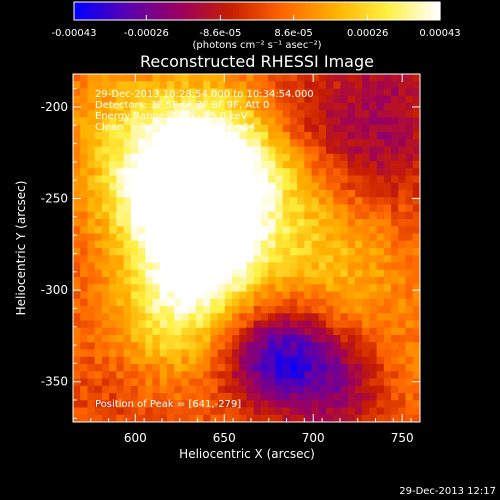 The height and width of the screenshot is (500, 500). Describe the element at coordinates (257, 61) in the screenshot. I see `chart-title: Reconstructed RHESSI Image` at that location.